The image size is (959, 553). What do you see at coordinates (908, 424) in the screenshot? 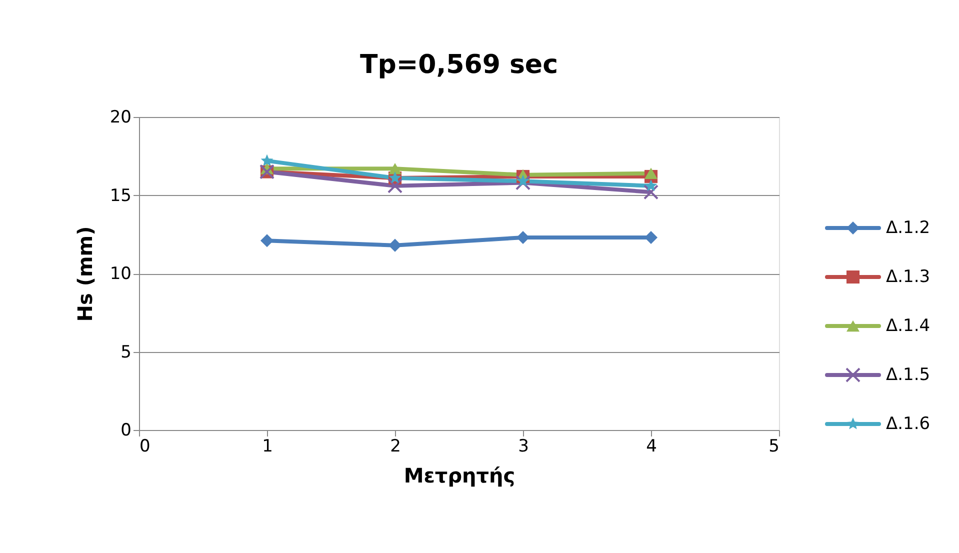
I see `legend-label: Δ.1.6` at bounding box center [908, 424].